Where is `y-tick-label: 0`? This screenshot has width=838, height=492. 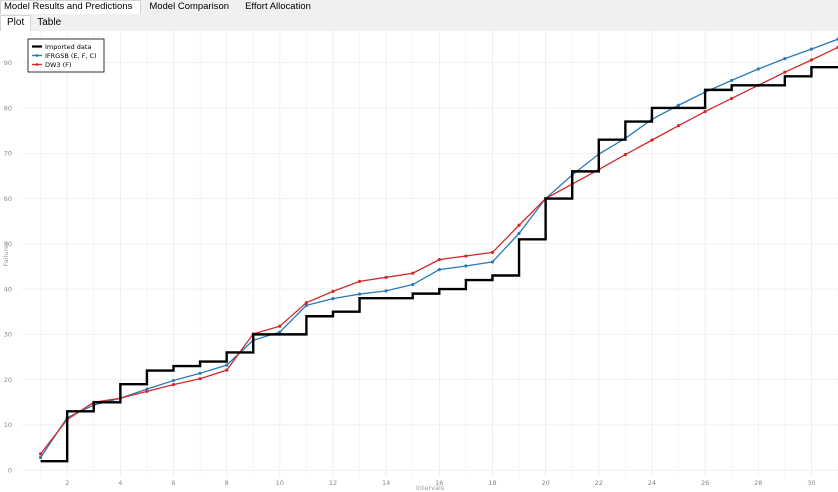
y-tick-label: 0 is located at coordinates (10, 471).